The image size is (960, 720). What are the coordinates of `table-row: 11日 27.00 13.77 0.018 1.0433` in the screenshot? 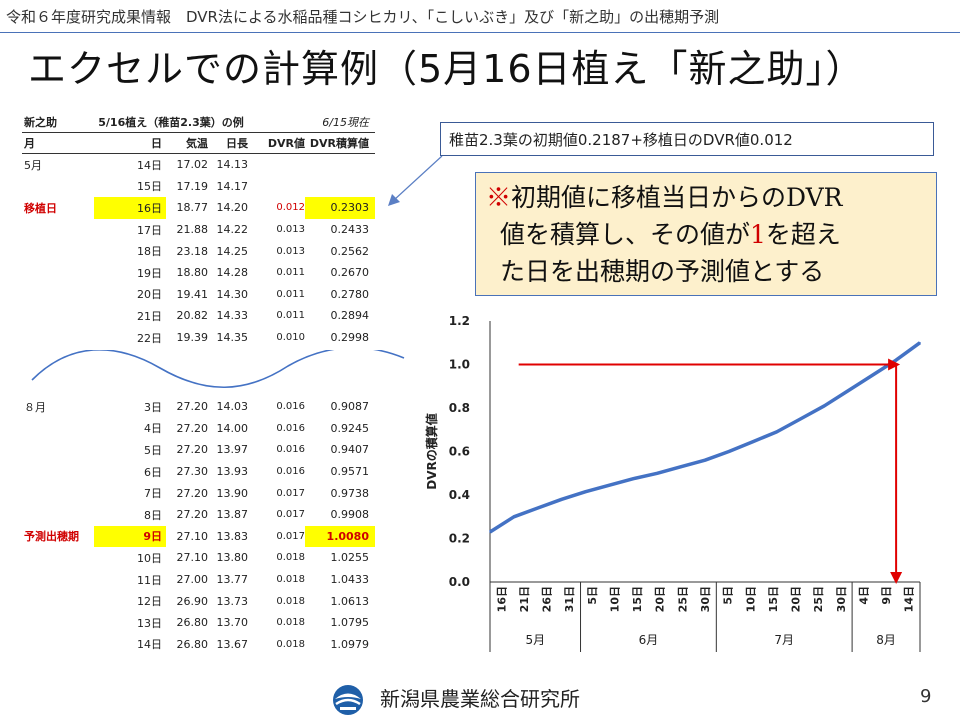 It's located at (198, 580).